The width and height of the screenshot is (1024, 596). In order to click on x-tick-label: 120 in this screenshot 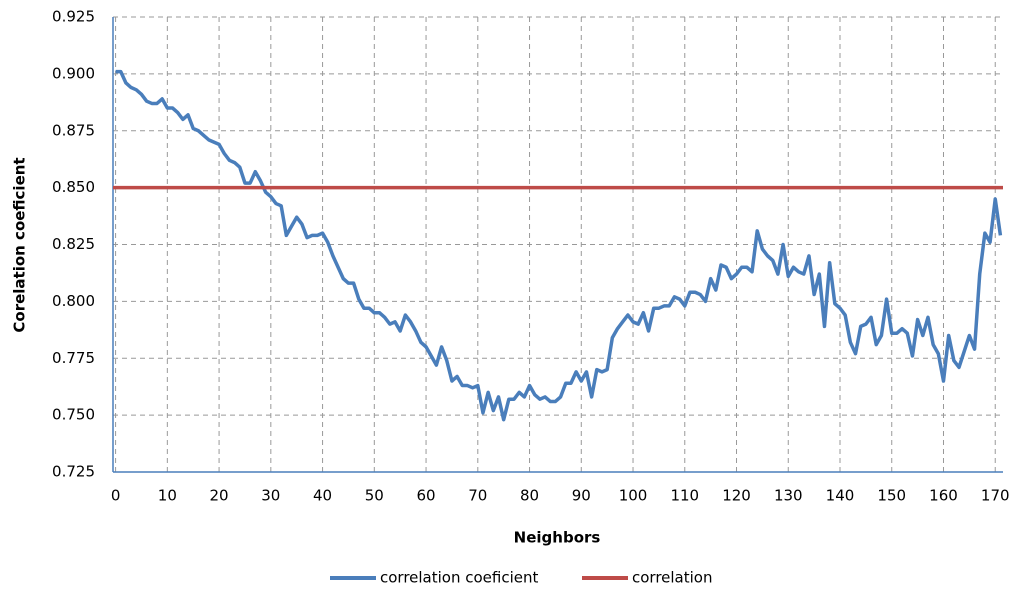, I will do `click(736, 496)`.